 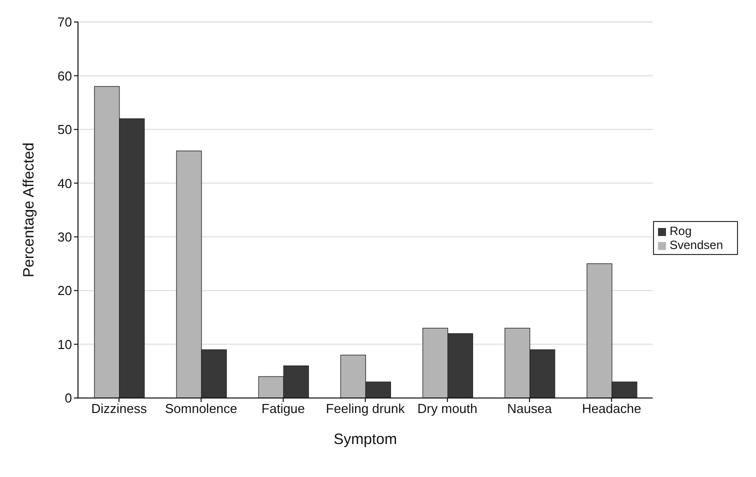 I want to click on y-tick-label: 40, so click(x=65, y=183).